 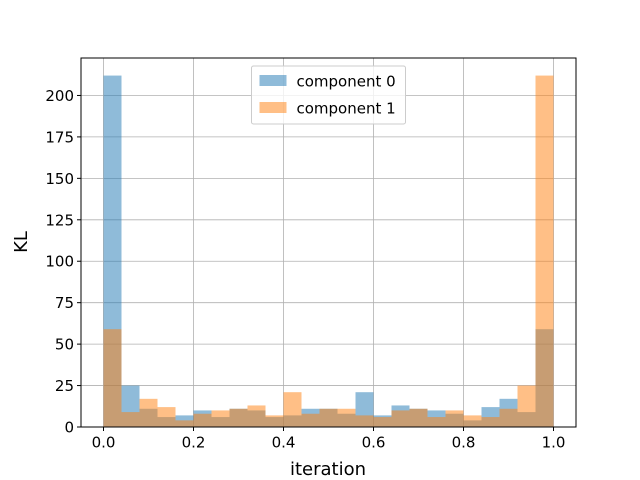 What do you see at coordinates (64, 386) in the screenshot?
I see `y-tick-label: 25` at bounding box center [64, 386].